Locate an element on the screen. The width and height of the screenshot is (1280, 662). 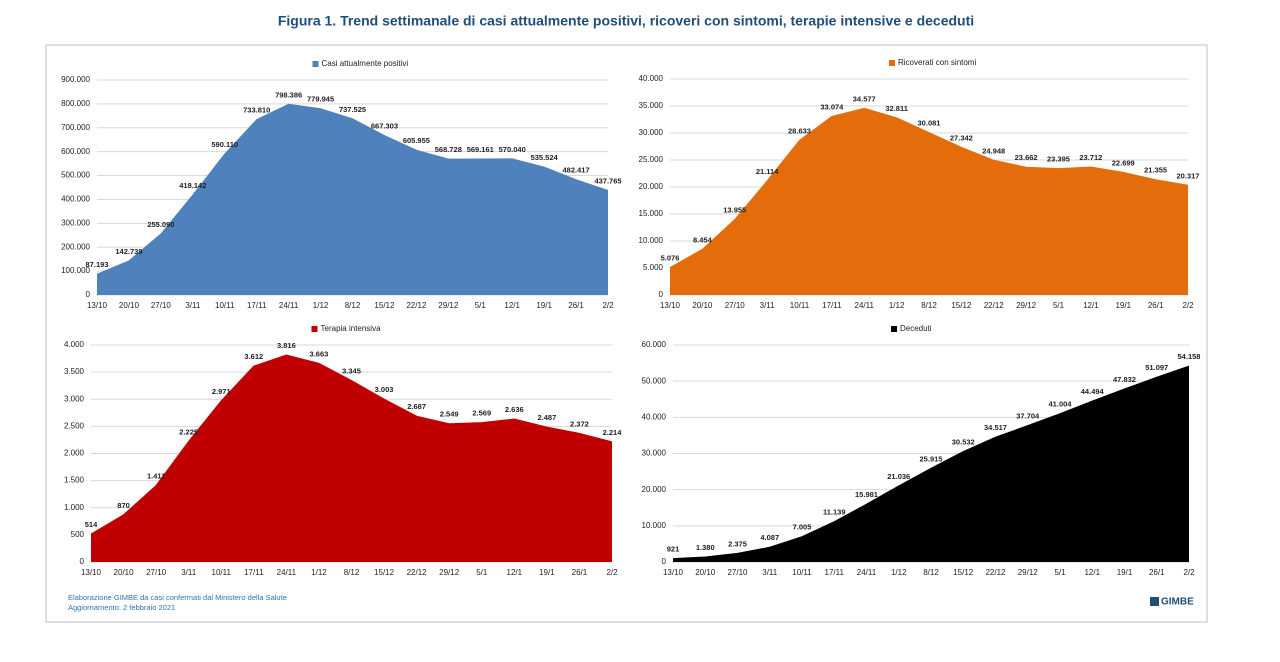
data-label: 41.004 is located at coordinates (1061, 404).